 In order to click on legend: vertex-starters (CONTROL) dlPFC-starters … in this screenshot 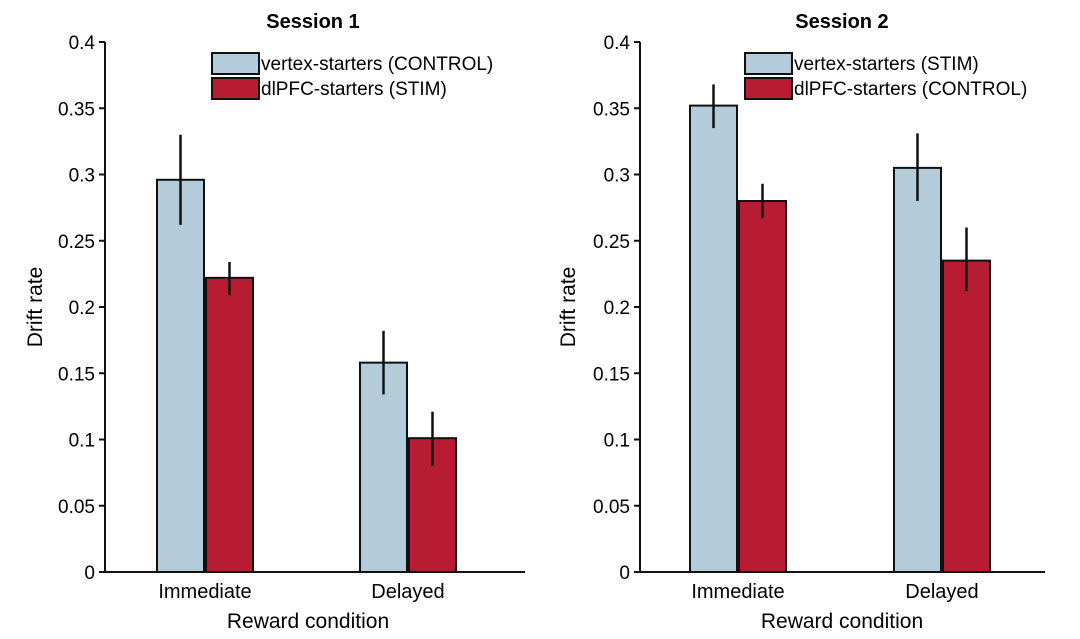, I will do `click(352, 76)`.